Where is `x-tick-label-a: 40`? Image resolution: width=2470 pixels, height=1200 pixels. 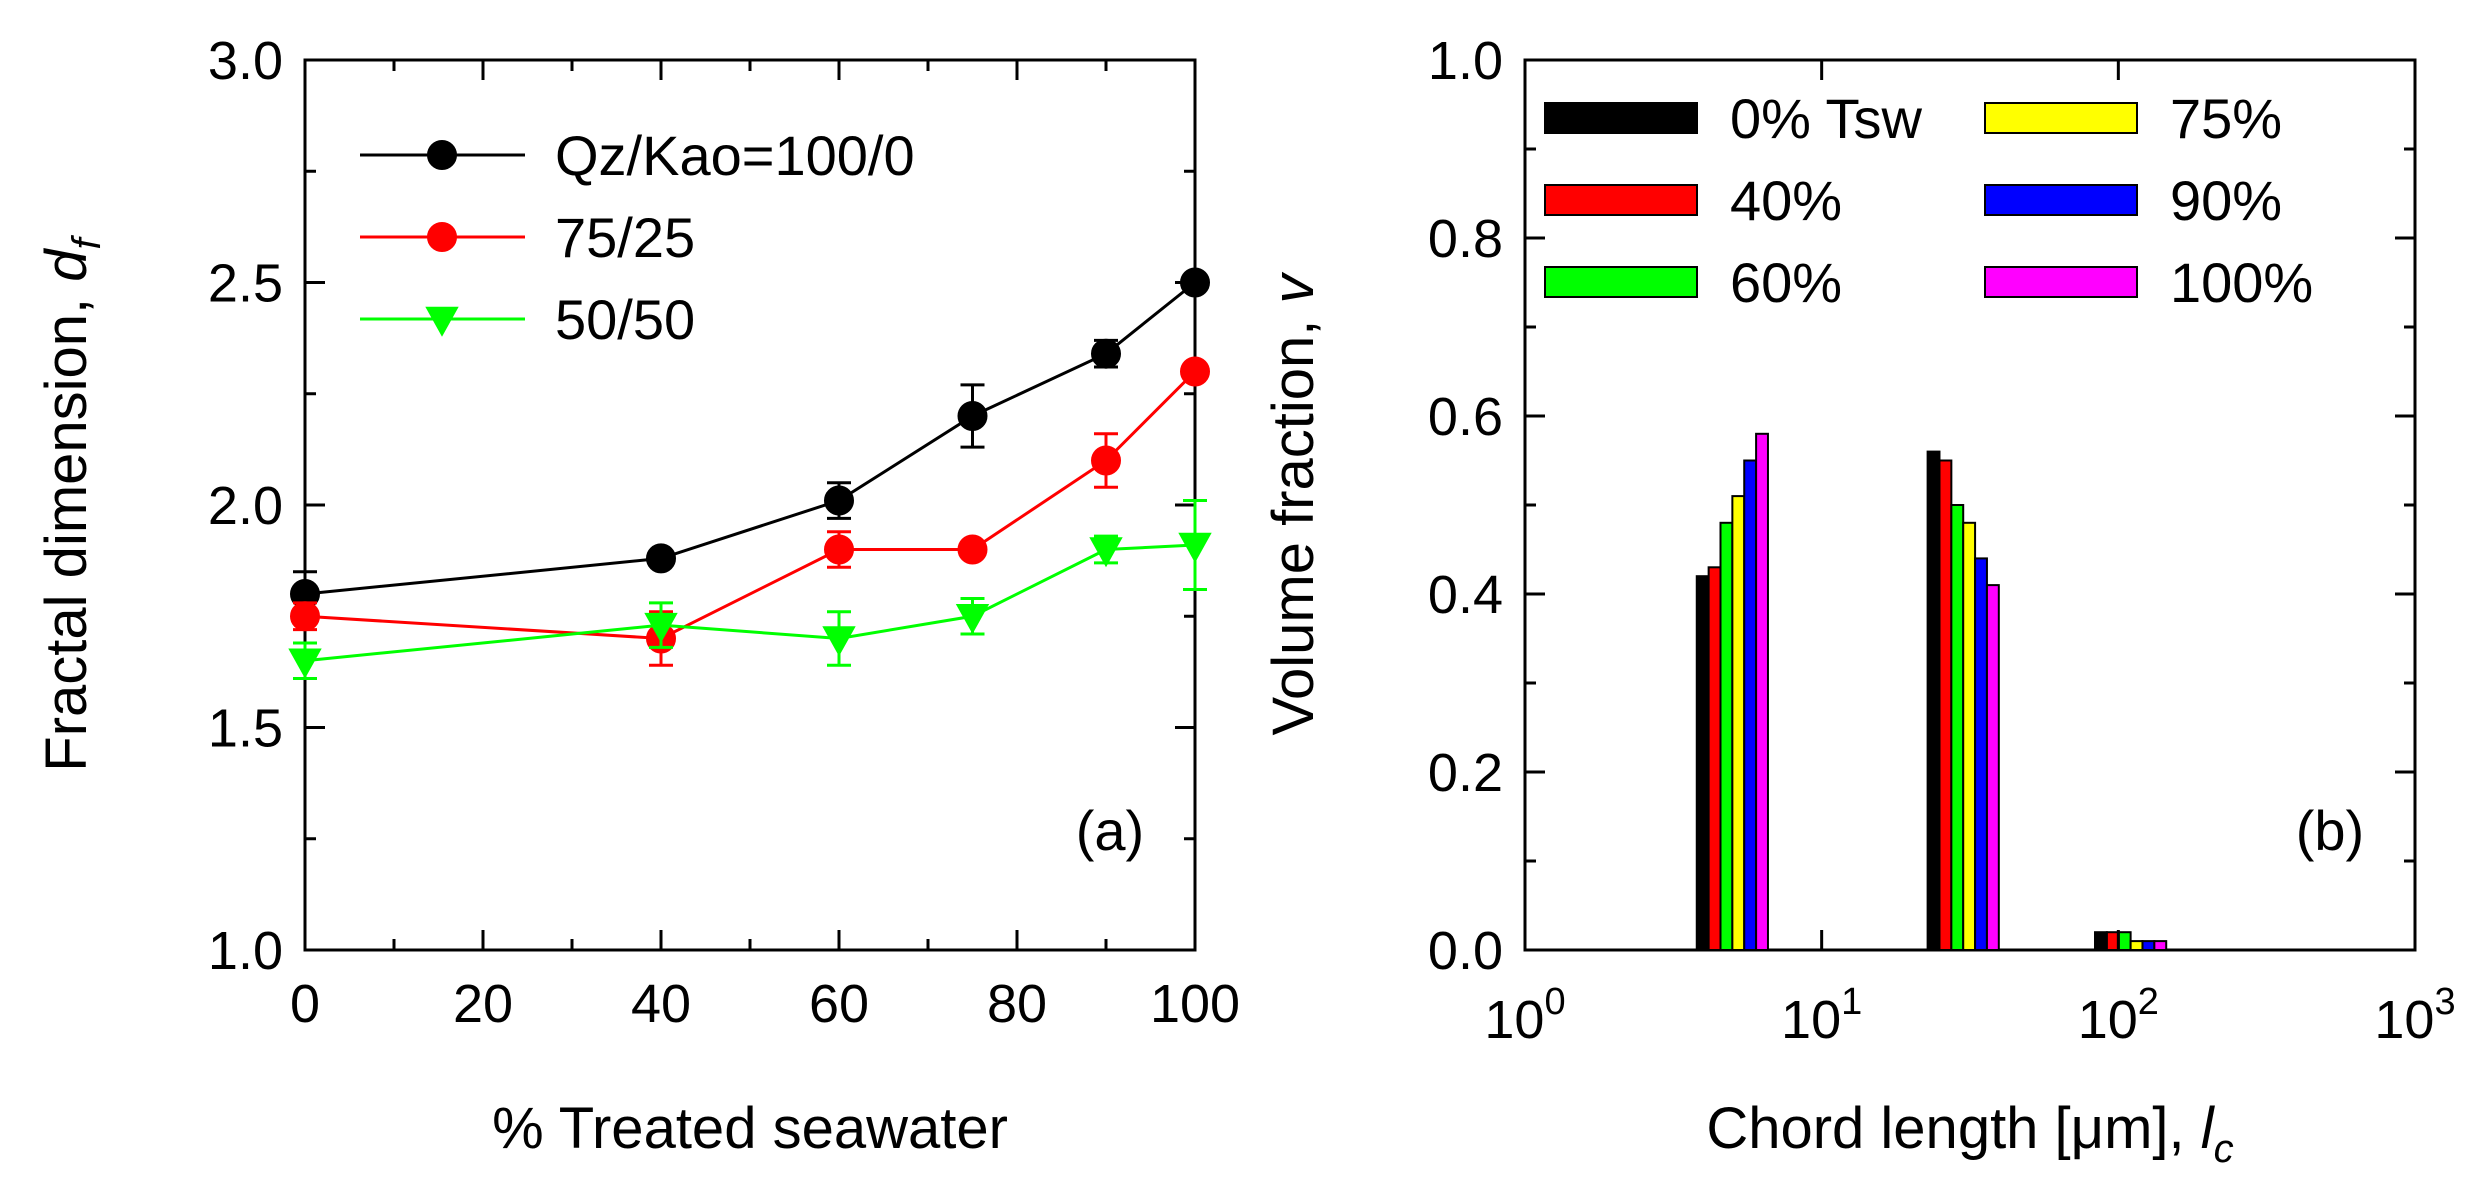 x-tick-label-a: 40 is located at coordinates (661, 1004).